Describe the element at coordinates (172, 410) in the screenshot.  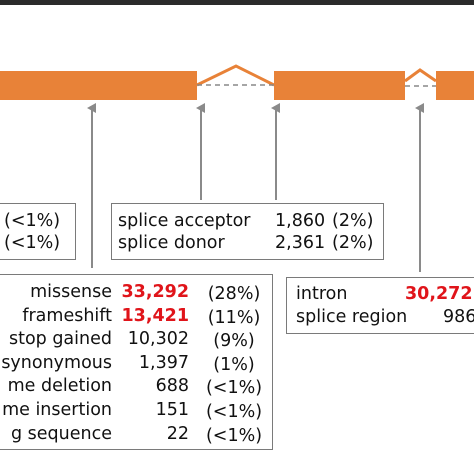
I see `coding-row-count: 151` at that location.